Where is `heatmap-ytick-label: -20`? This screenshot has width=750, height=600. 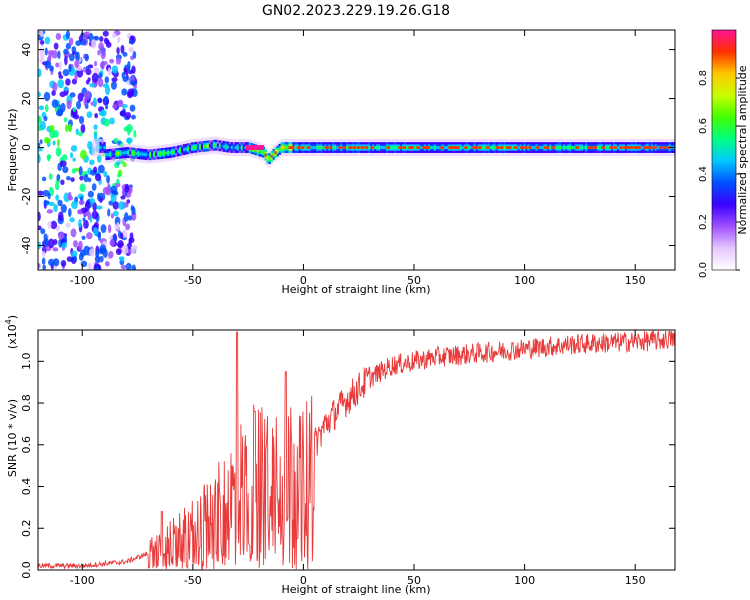
heatmap-ytick-label: -20 is located at coordinates (26, 197).